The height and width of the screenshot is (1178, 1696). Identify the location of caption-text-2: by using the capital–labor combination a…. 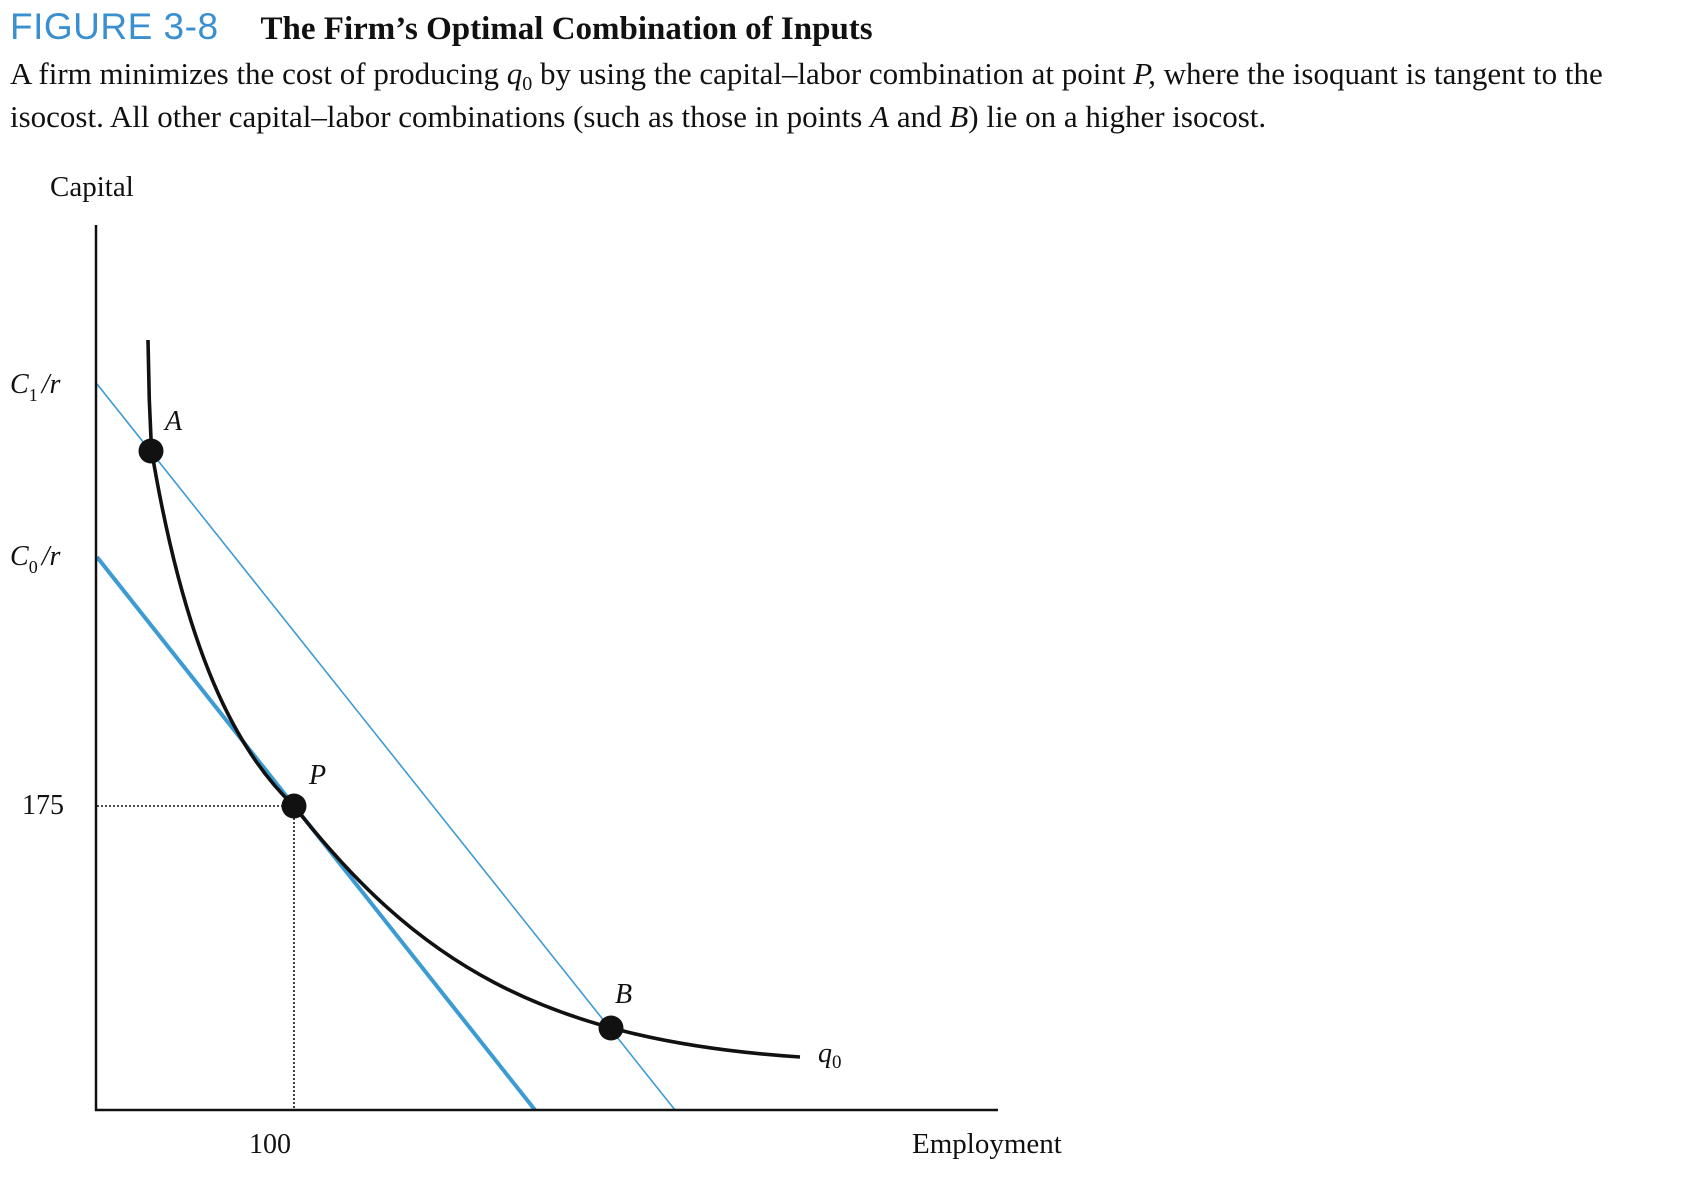
(833, 73).